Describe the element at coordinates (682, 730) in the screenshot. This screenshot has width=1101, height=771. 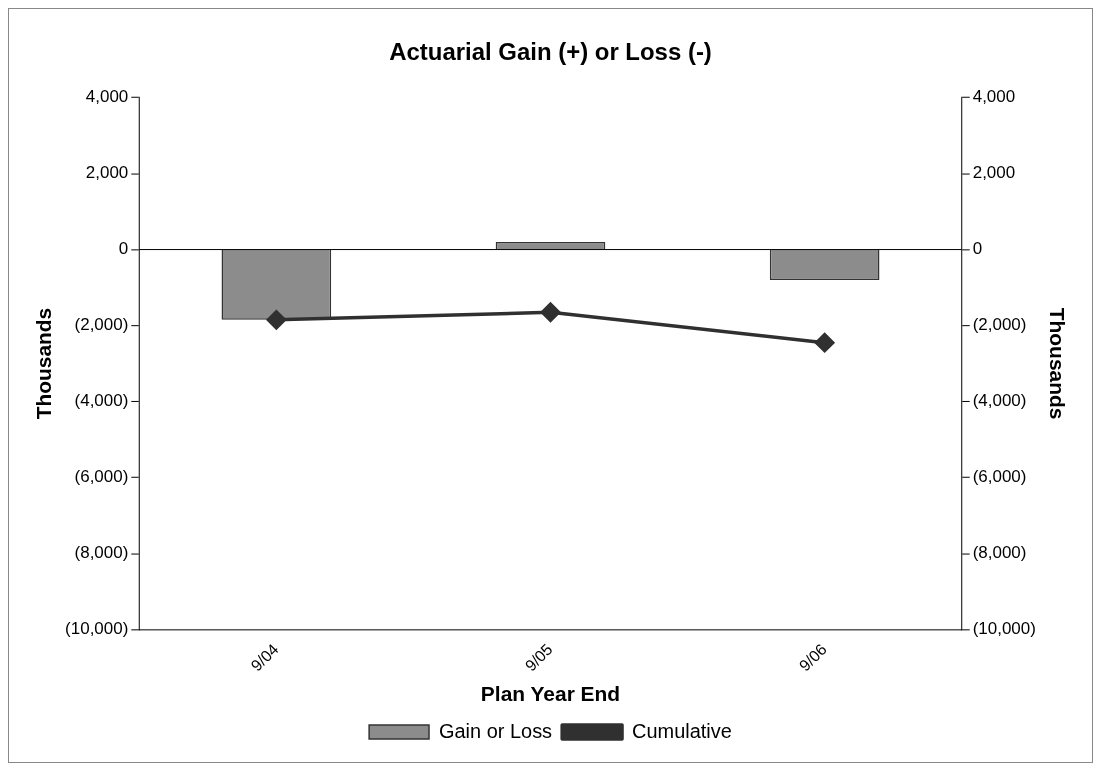
I see `legend-label: Cumulative` at that location.